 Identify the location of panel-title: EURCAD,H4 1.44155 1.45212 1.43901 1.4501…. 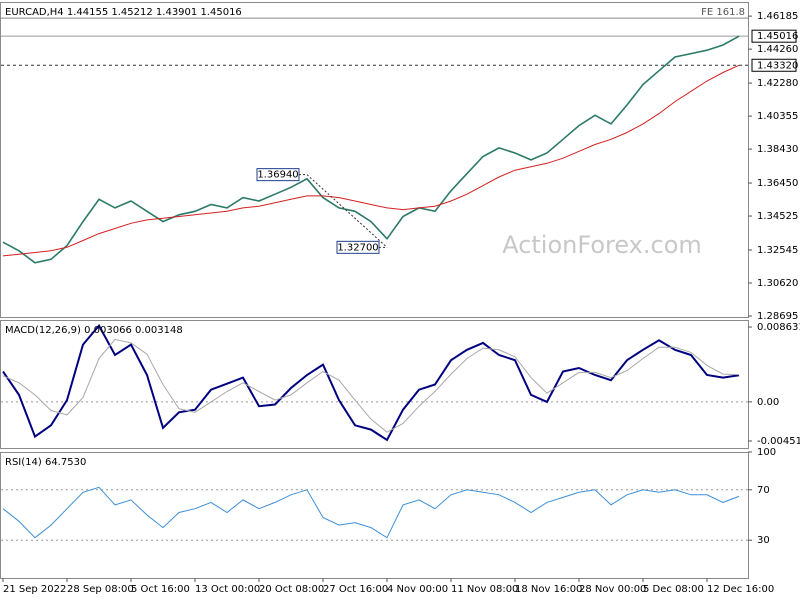
(123, 12).